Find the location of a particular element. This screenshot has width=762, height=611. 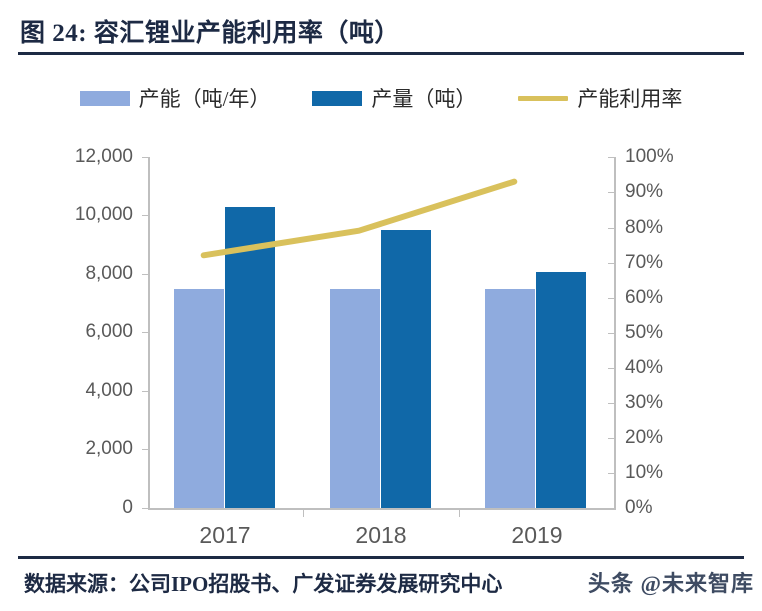

y-left-label-0: 0 is located at coordinates (127, 507).